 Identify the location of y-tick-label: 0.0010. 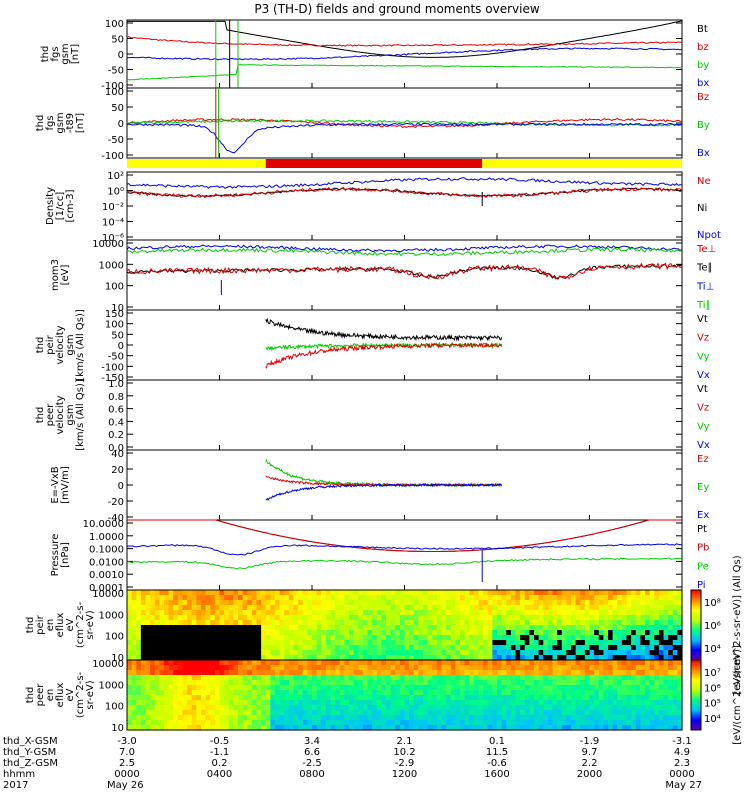
(106, 575).